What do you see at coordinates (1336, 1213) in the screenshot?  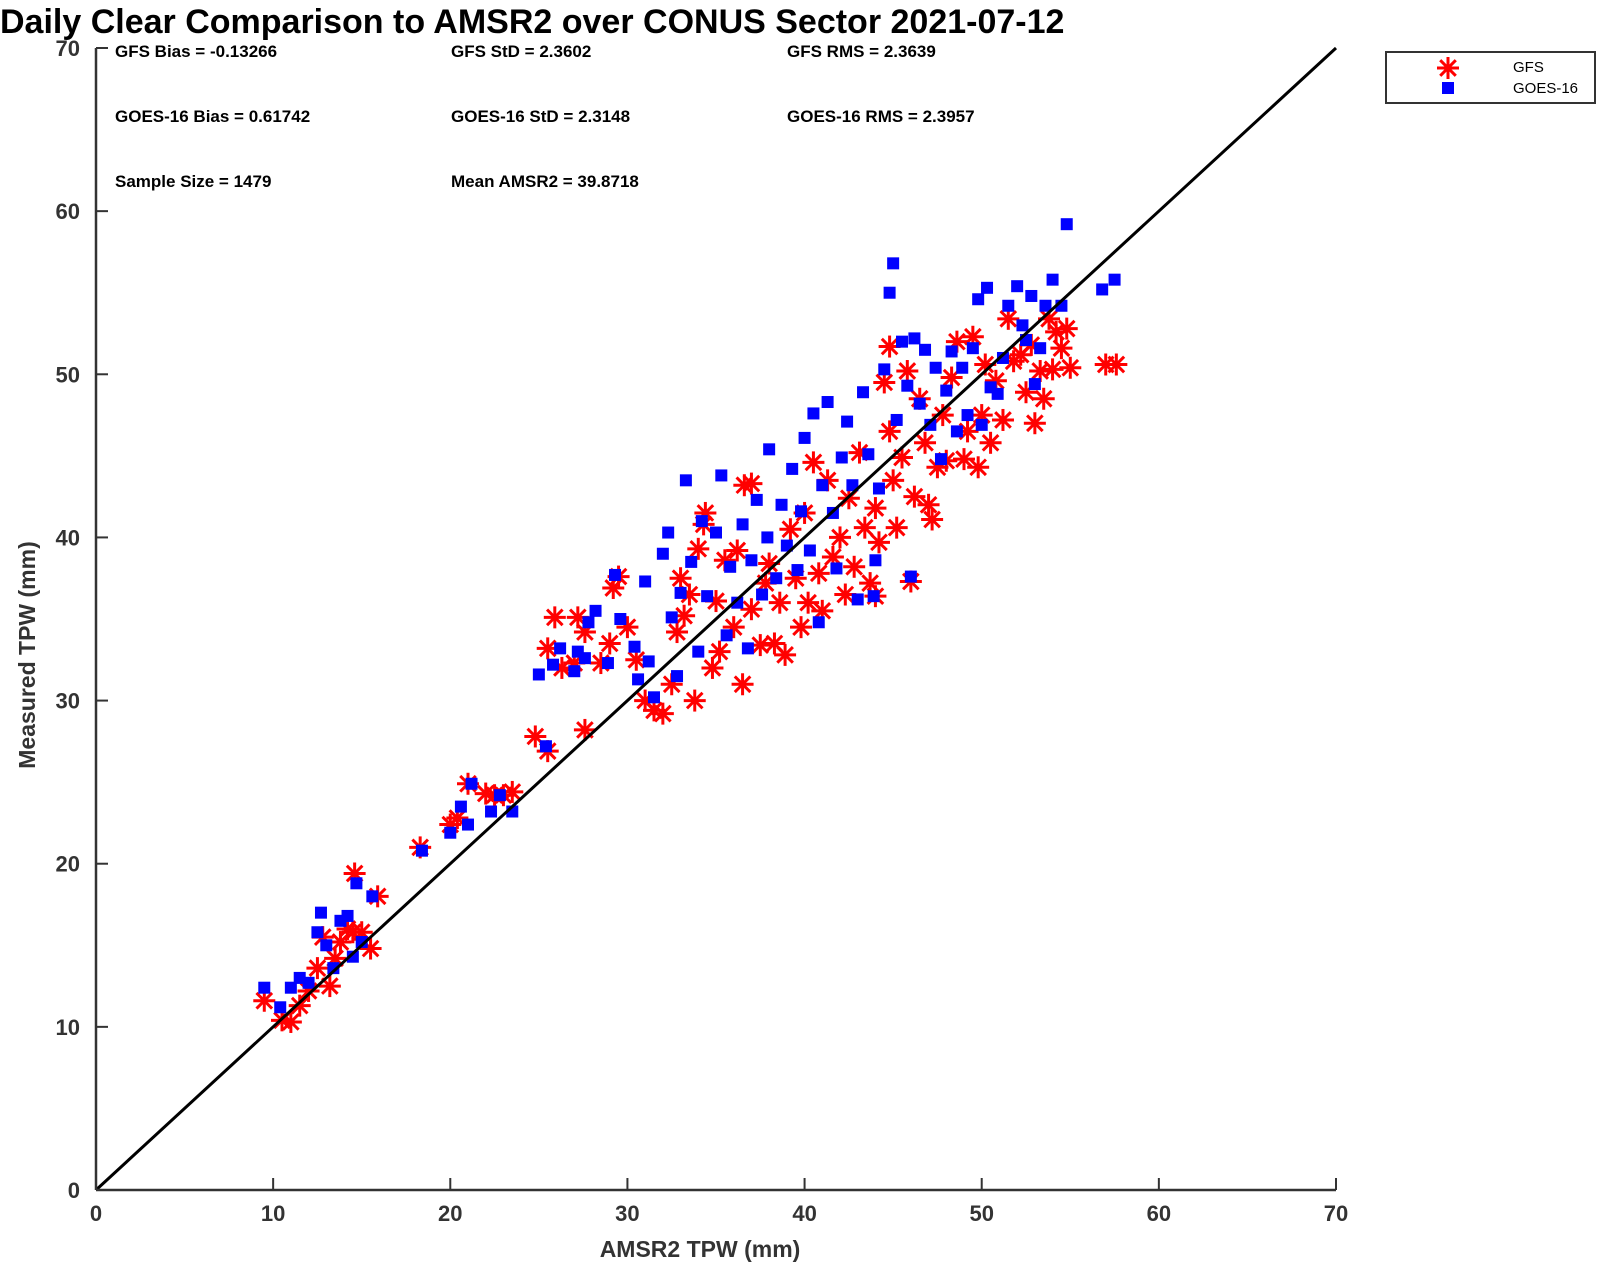 I see `x-tick-label: 70` at bounding box center [1336, 1213].